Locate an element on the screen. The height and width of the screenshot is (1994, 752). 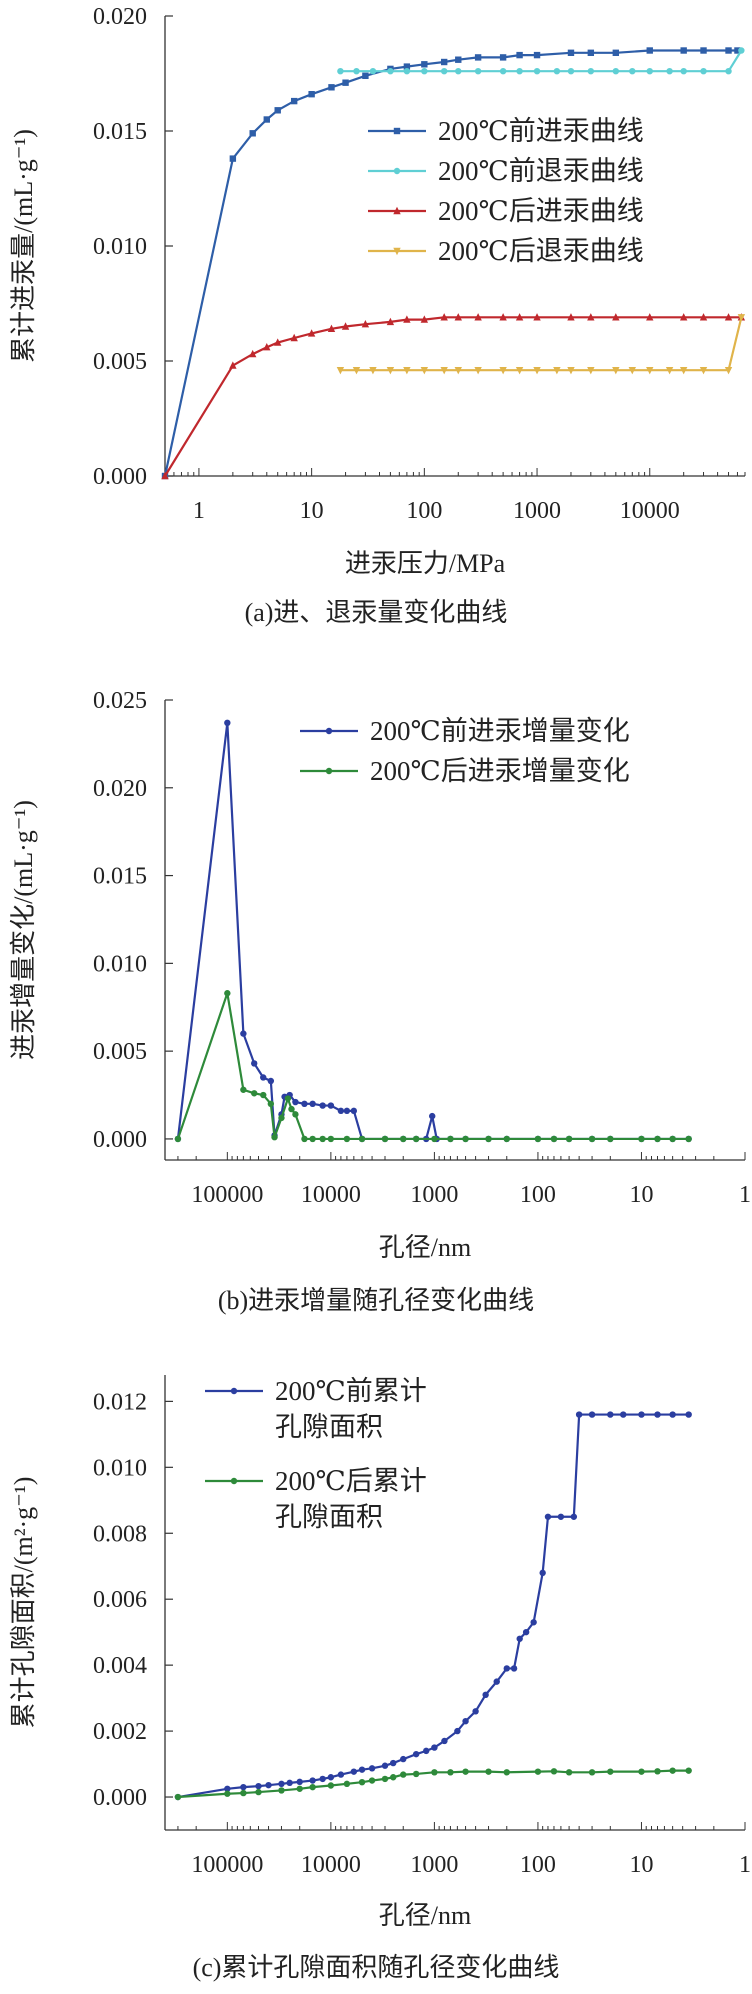
series-line is located at coordinates (432, 1066).